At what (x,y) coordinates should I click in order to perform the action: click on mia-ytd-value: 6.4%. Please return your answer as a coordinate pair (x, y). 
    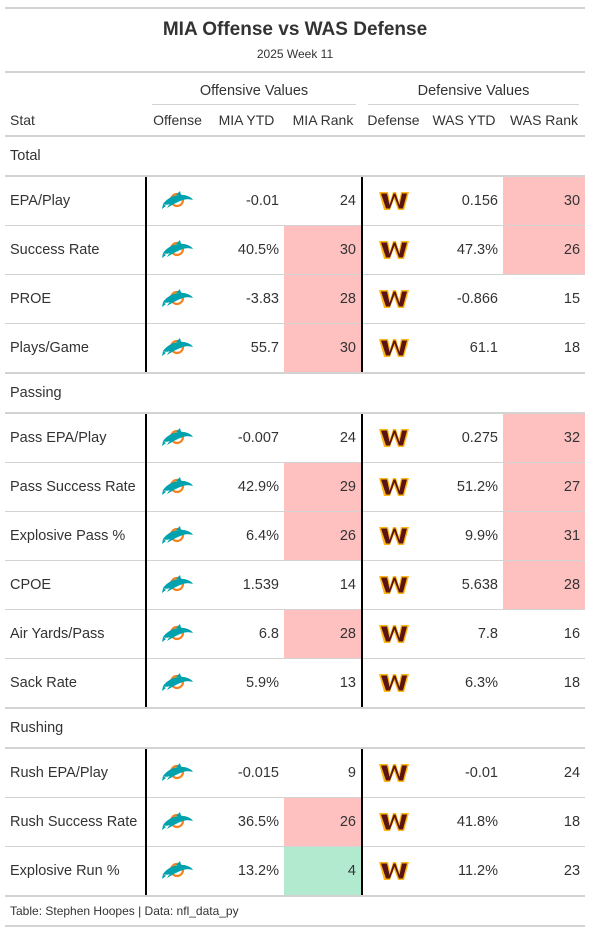
    Looking at the image, I should click on (246, 536).